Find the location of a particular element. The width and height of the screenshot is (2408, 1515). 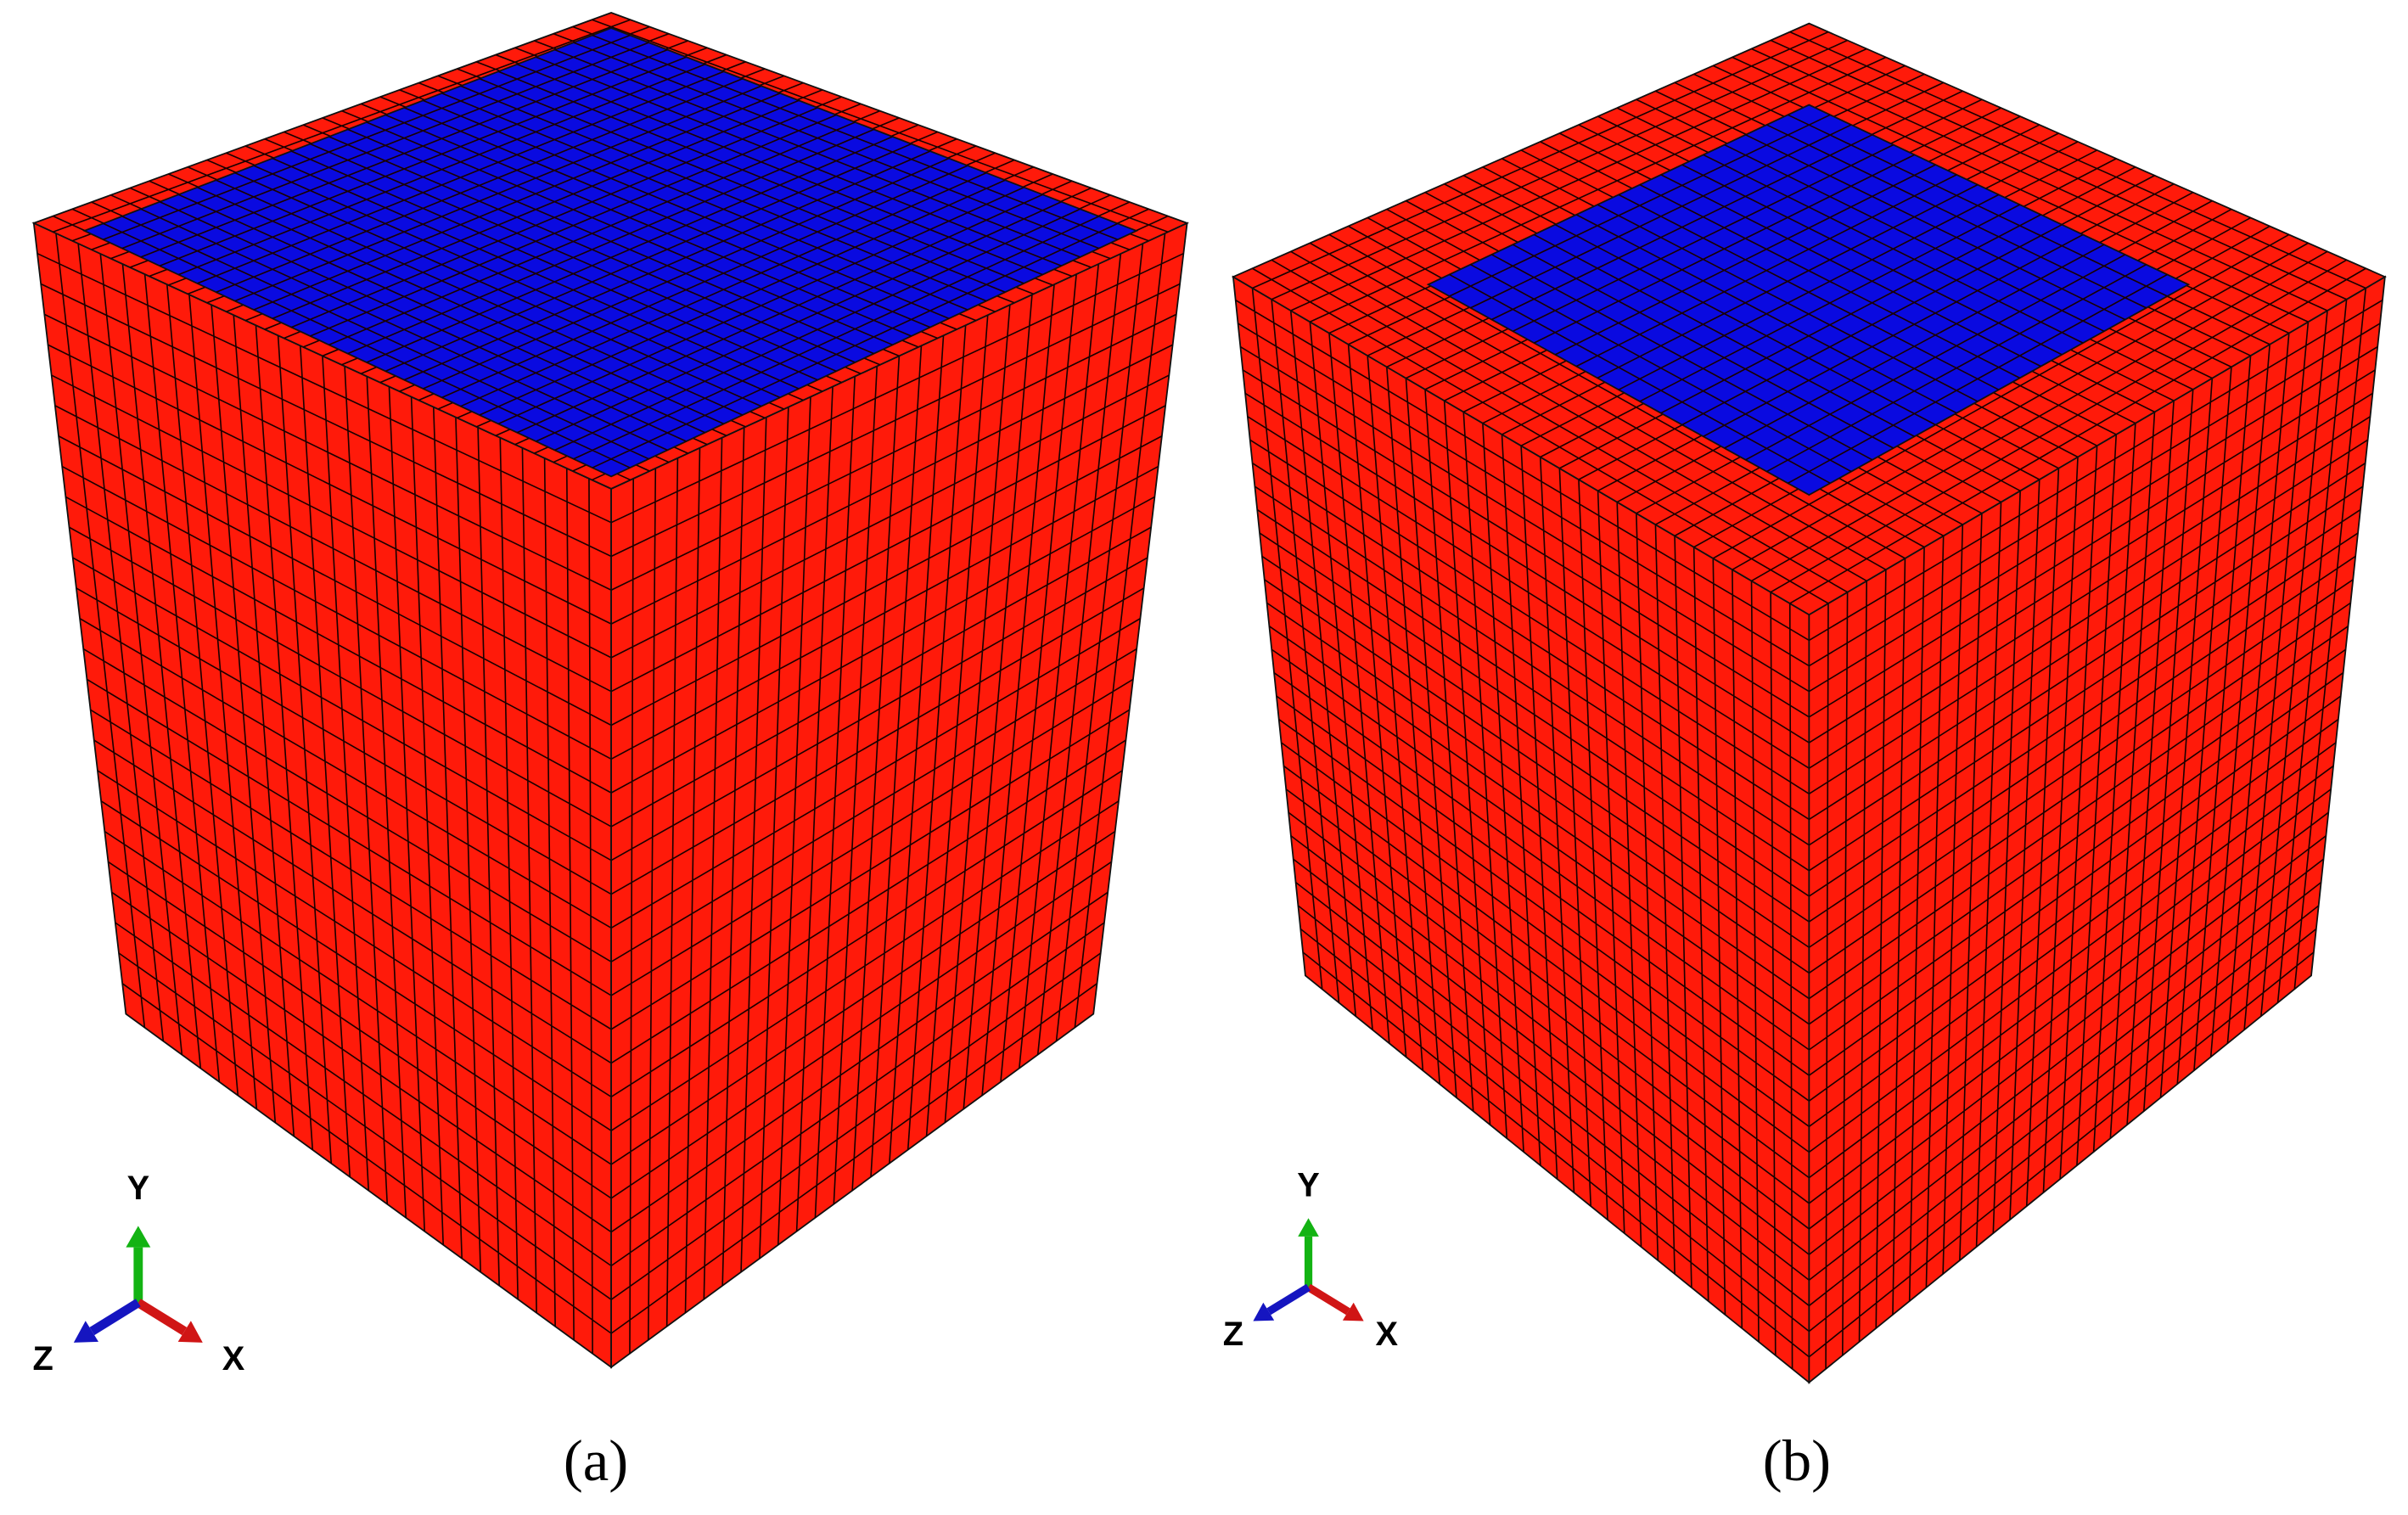

panel-caption: (a) is located at coordinates (596, 1460).